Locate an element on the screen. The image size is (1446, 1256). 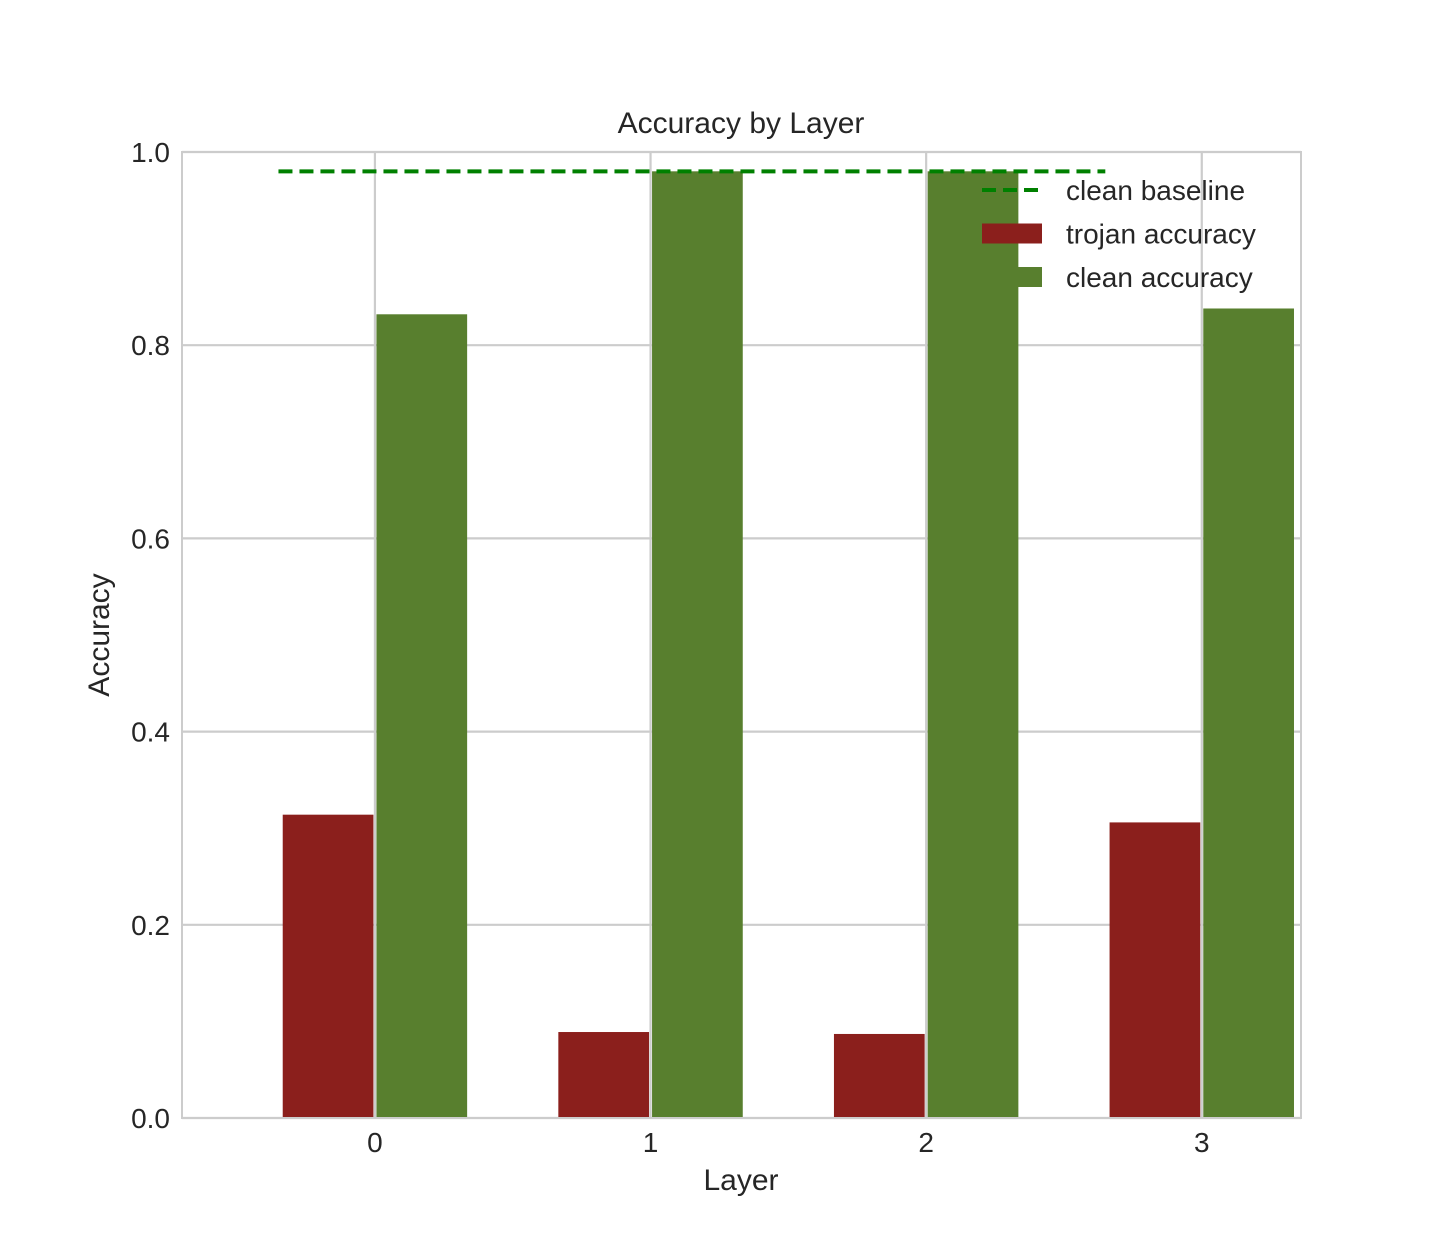
y-tick-label: 0.0 is located at coordinates (150, 1118).